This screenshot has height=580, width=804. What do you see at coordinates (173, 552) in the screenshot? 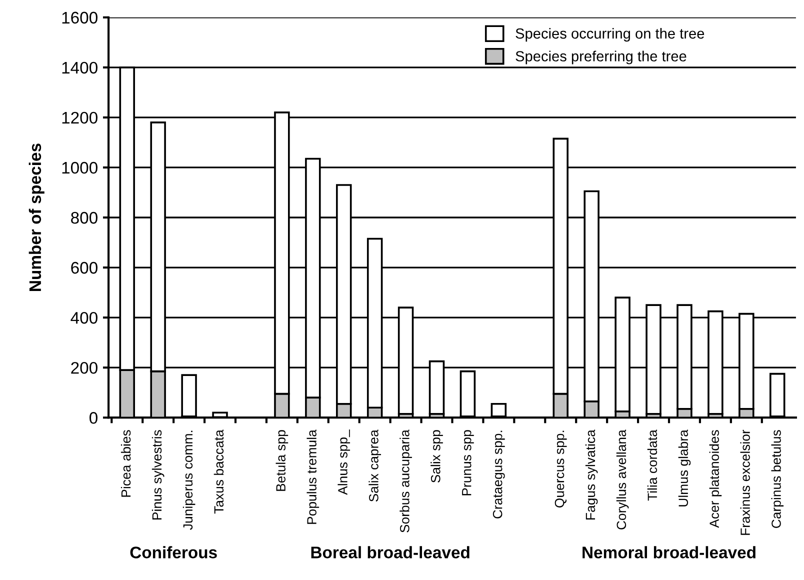
I see `text: Coniferous` at bounding box center [173, 552].